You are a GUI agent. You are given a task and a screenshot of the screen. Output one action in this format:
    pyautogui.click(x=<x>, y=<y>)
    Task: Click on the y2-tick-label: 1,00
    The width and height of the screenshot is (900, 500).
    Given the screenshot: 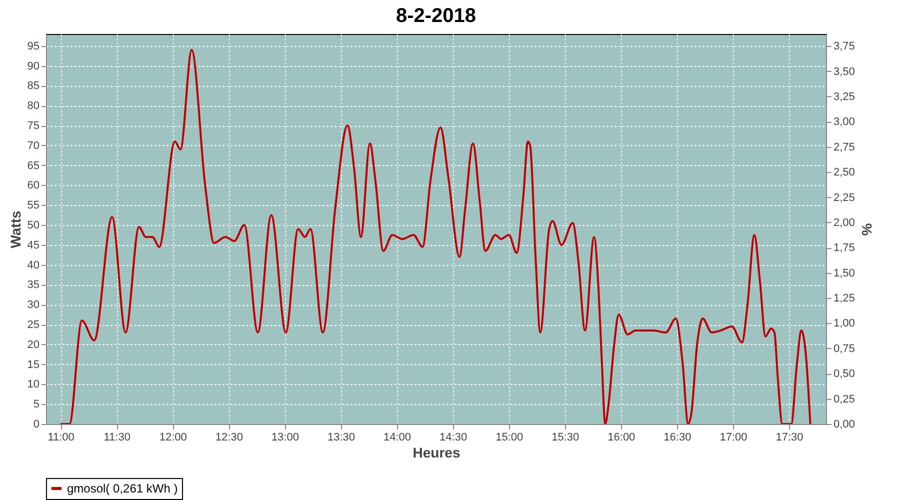 What is the action you would take?
    pyautogui.click(x=844, y=324)
    